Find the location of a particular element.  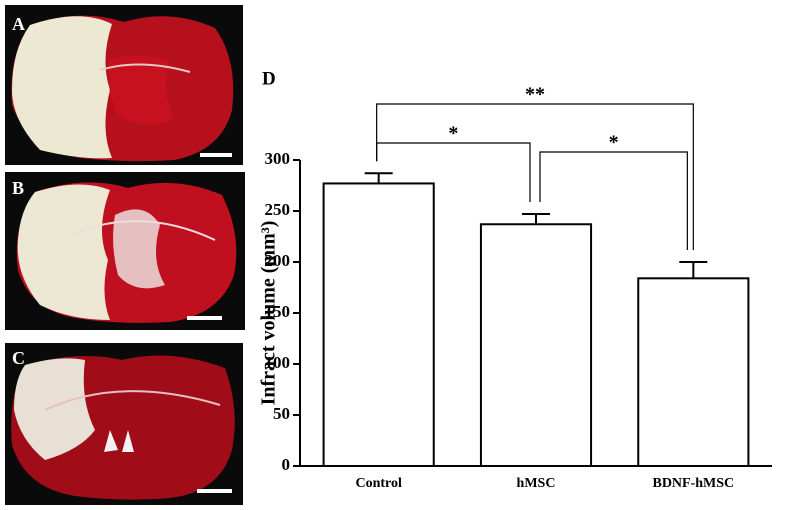

panel-label: D is located at coordinates (269, 78).